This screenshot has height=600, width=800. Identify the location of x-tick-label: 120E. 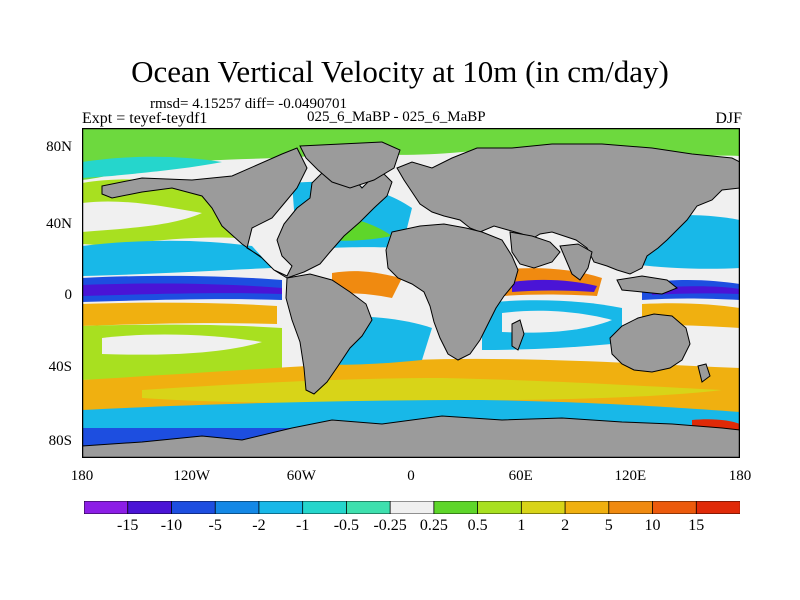
(630, 476).